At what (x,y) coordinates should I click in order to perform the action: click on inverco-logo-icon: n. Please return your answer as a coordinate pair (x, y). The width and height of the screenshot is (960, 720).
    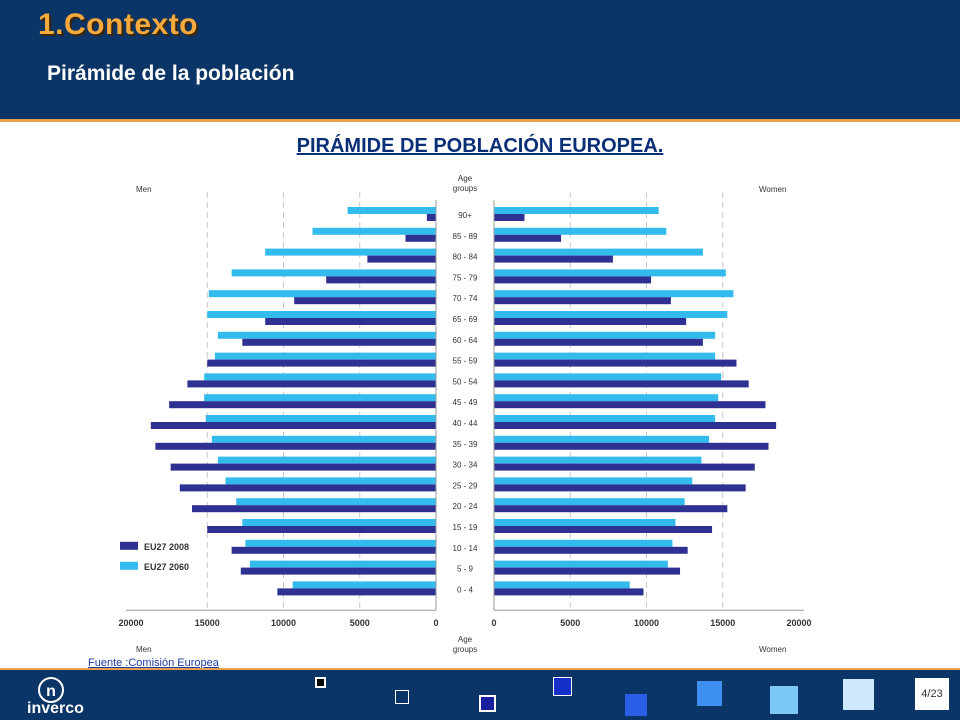
    Looking at the image, I should click on (51, 690).